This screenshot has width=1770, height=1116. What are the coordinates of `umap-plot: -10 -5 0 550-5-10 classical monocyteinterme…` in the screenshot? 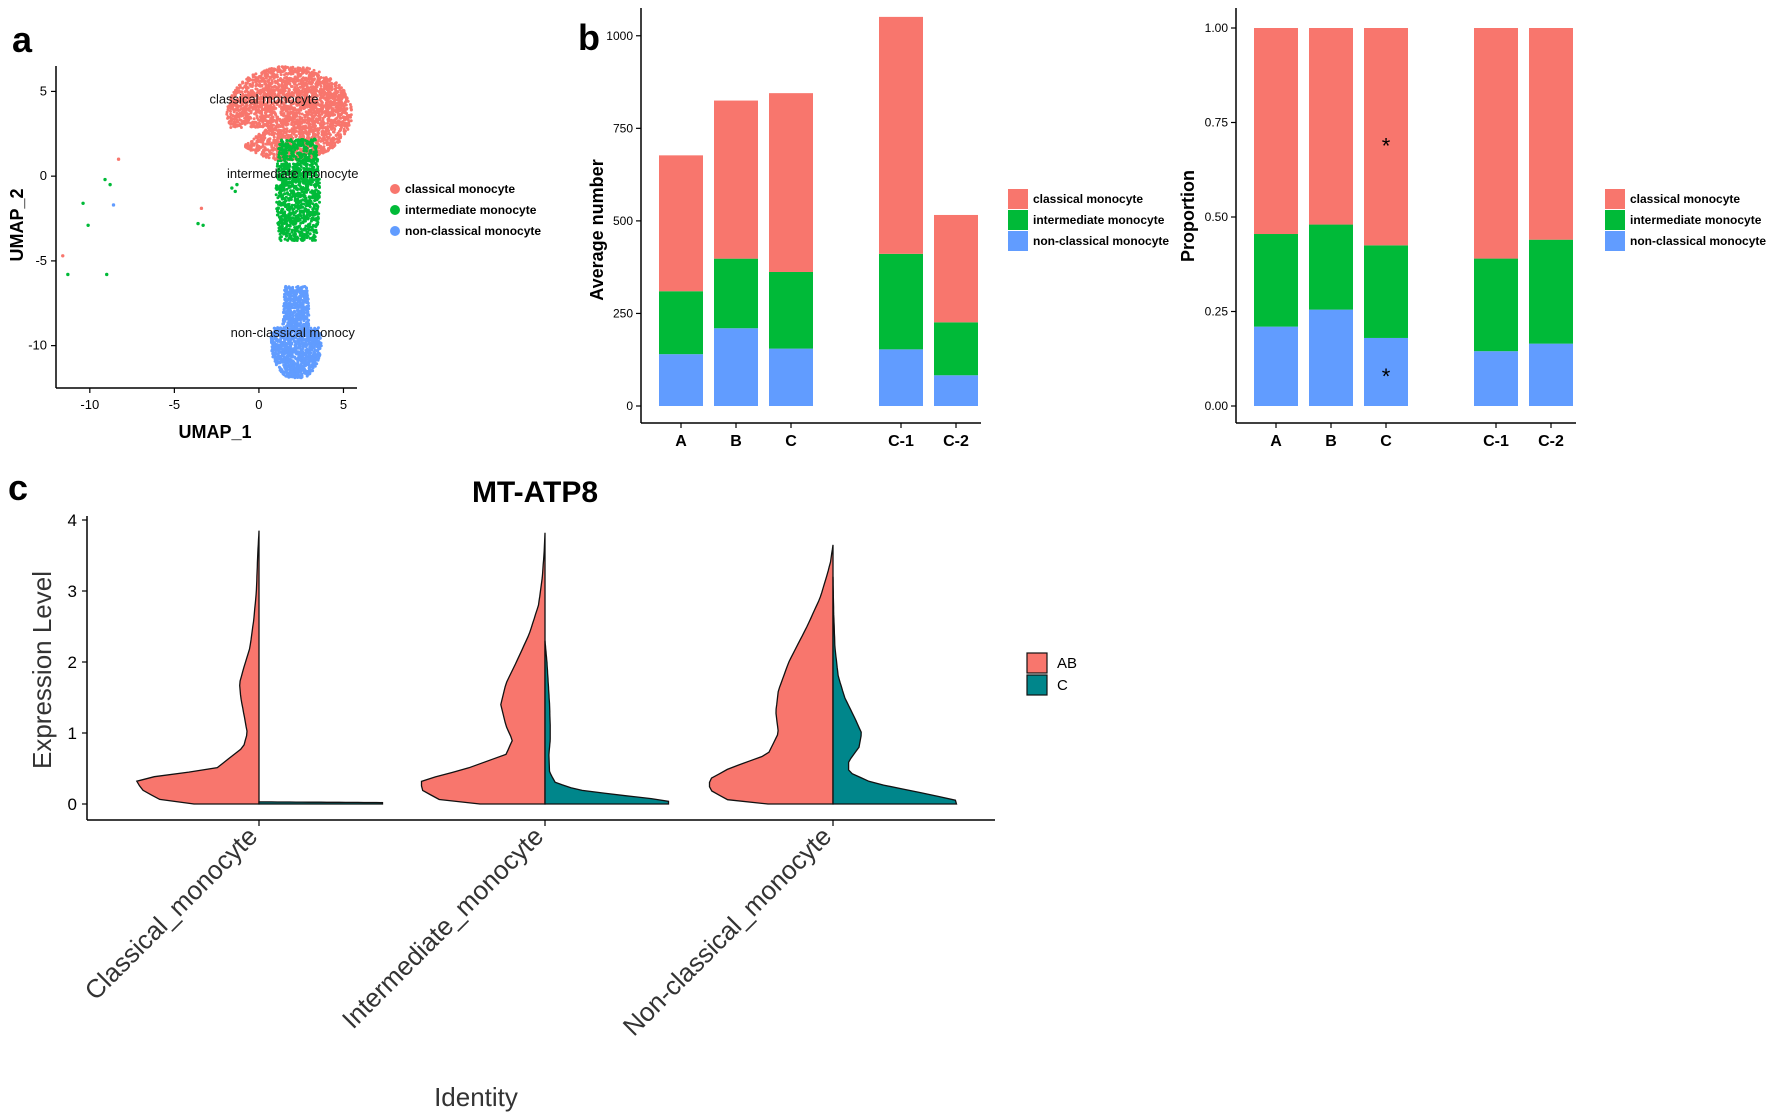 It's located at (274, 253).